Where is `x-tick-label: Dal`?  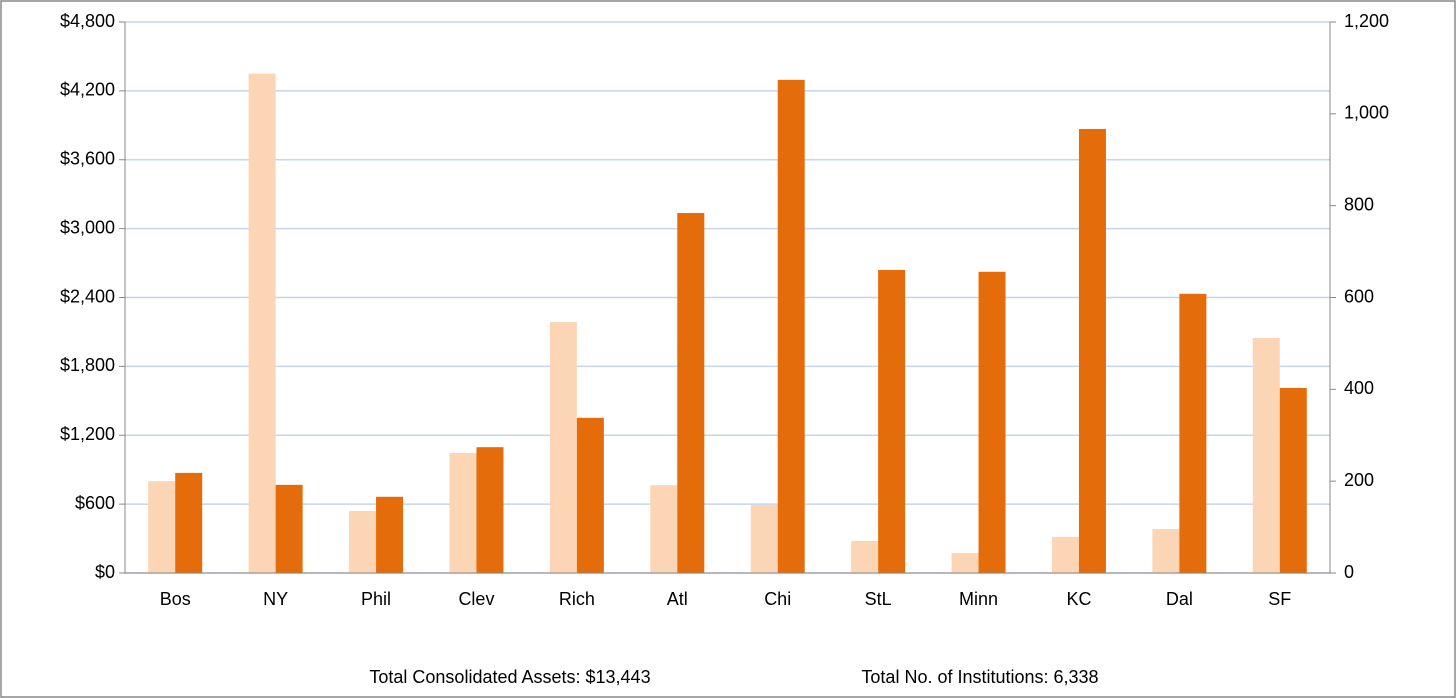 x-tick-label: Dal is located at coordinates (1179, 599).